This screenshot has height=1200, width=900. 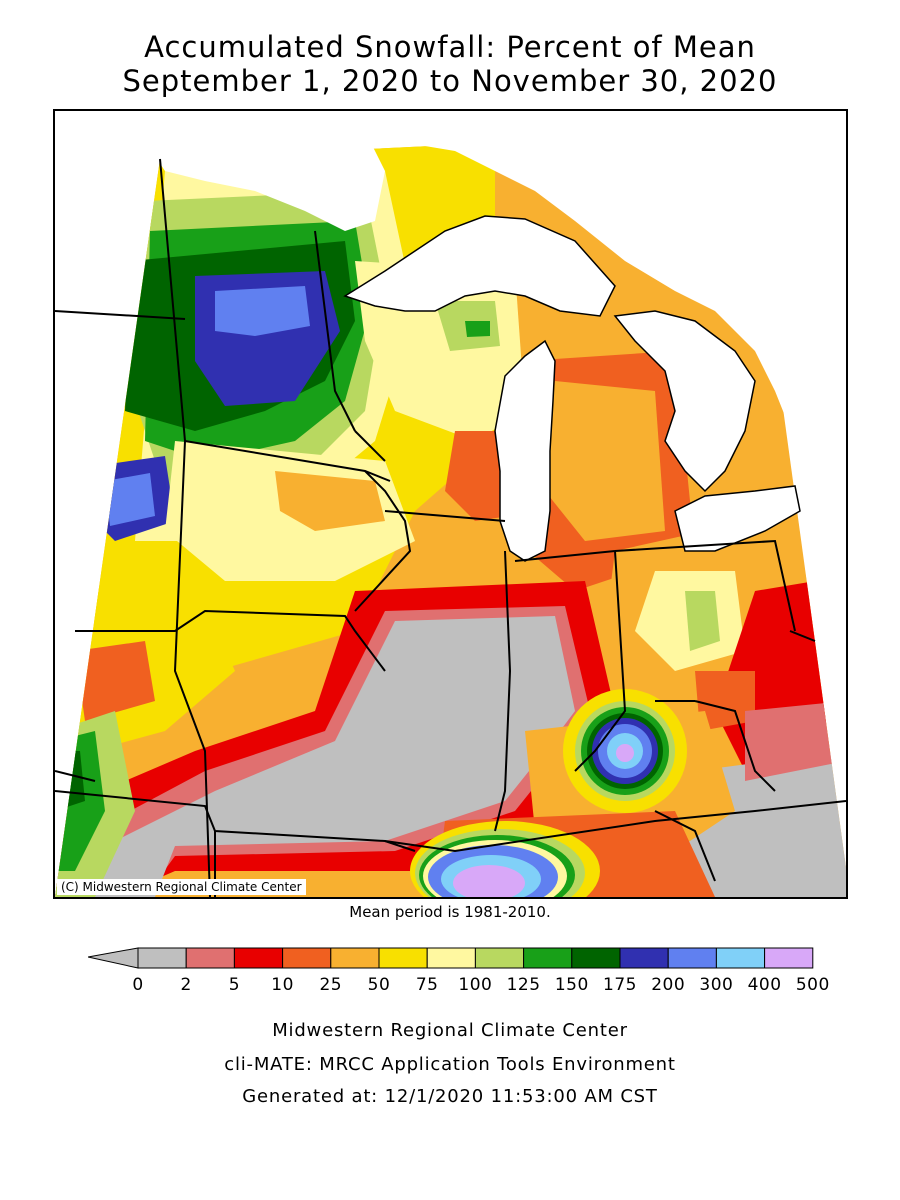 I want to click on map-date-range: September 1, 2020 to November 30, 2020, so click(x=450, y=81).